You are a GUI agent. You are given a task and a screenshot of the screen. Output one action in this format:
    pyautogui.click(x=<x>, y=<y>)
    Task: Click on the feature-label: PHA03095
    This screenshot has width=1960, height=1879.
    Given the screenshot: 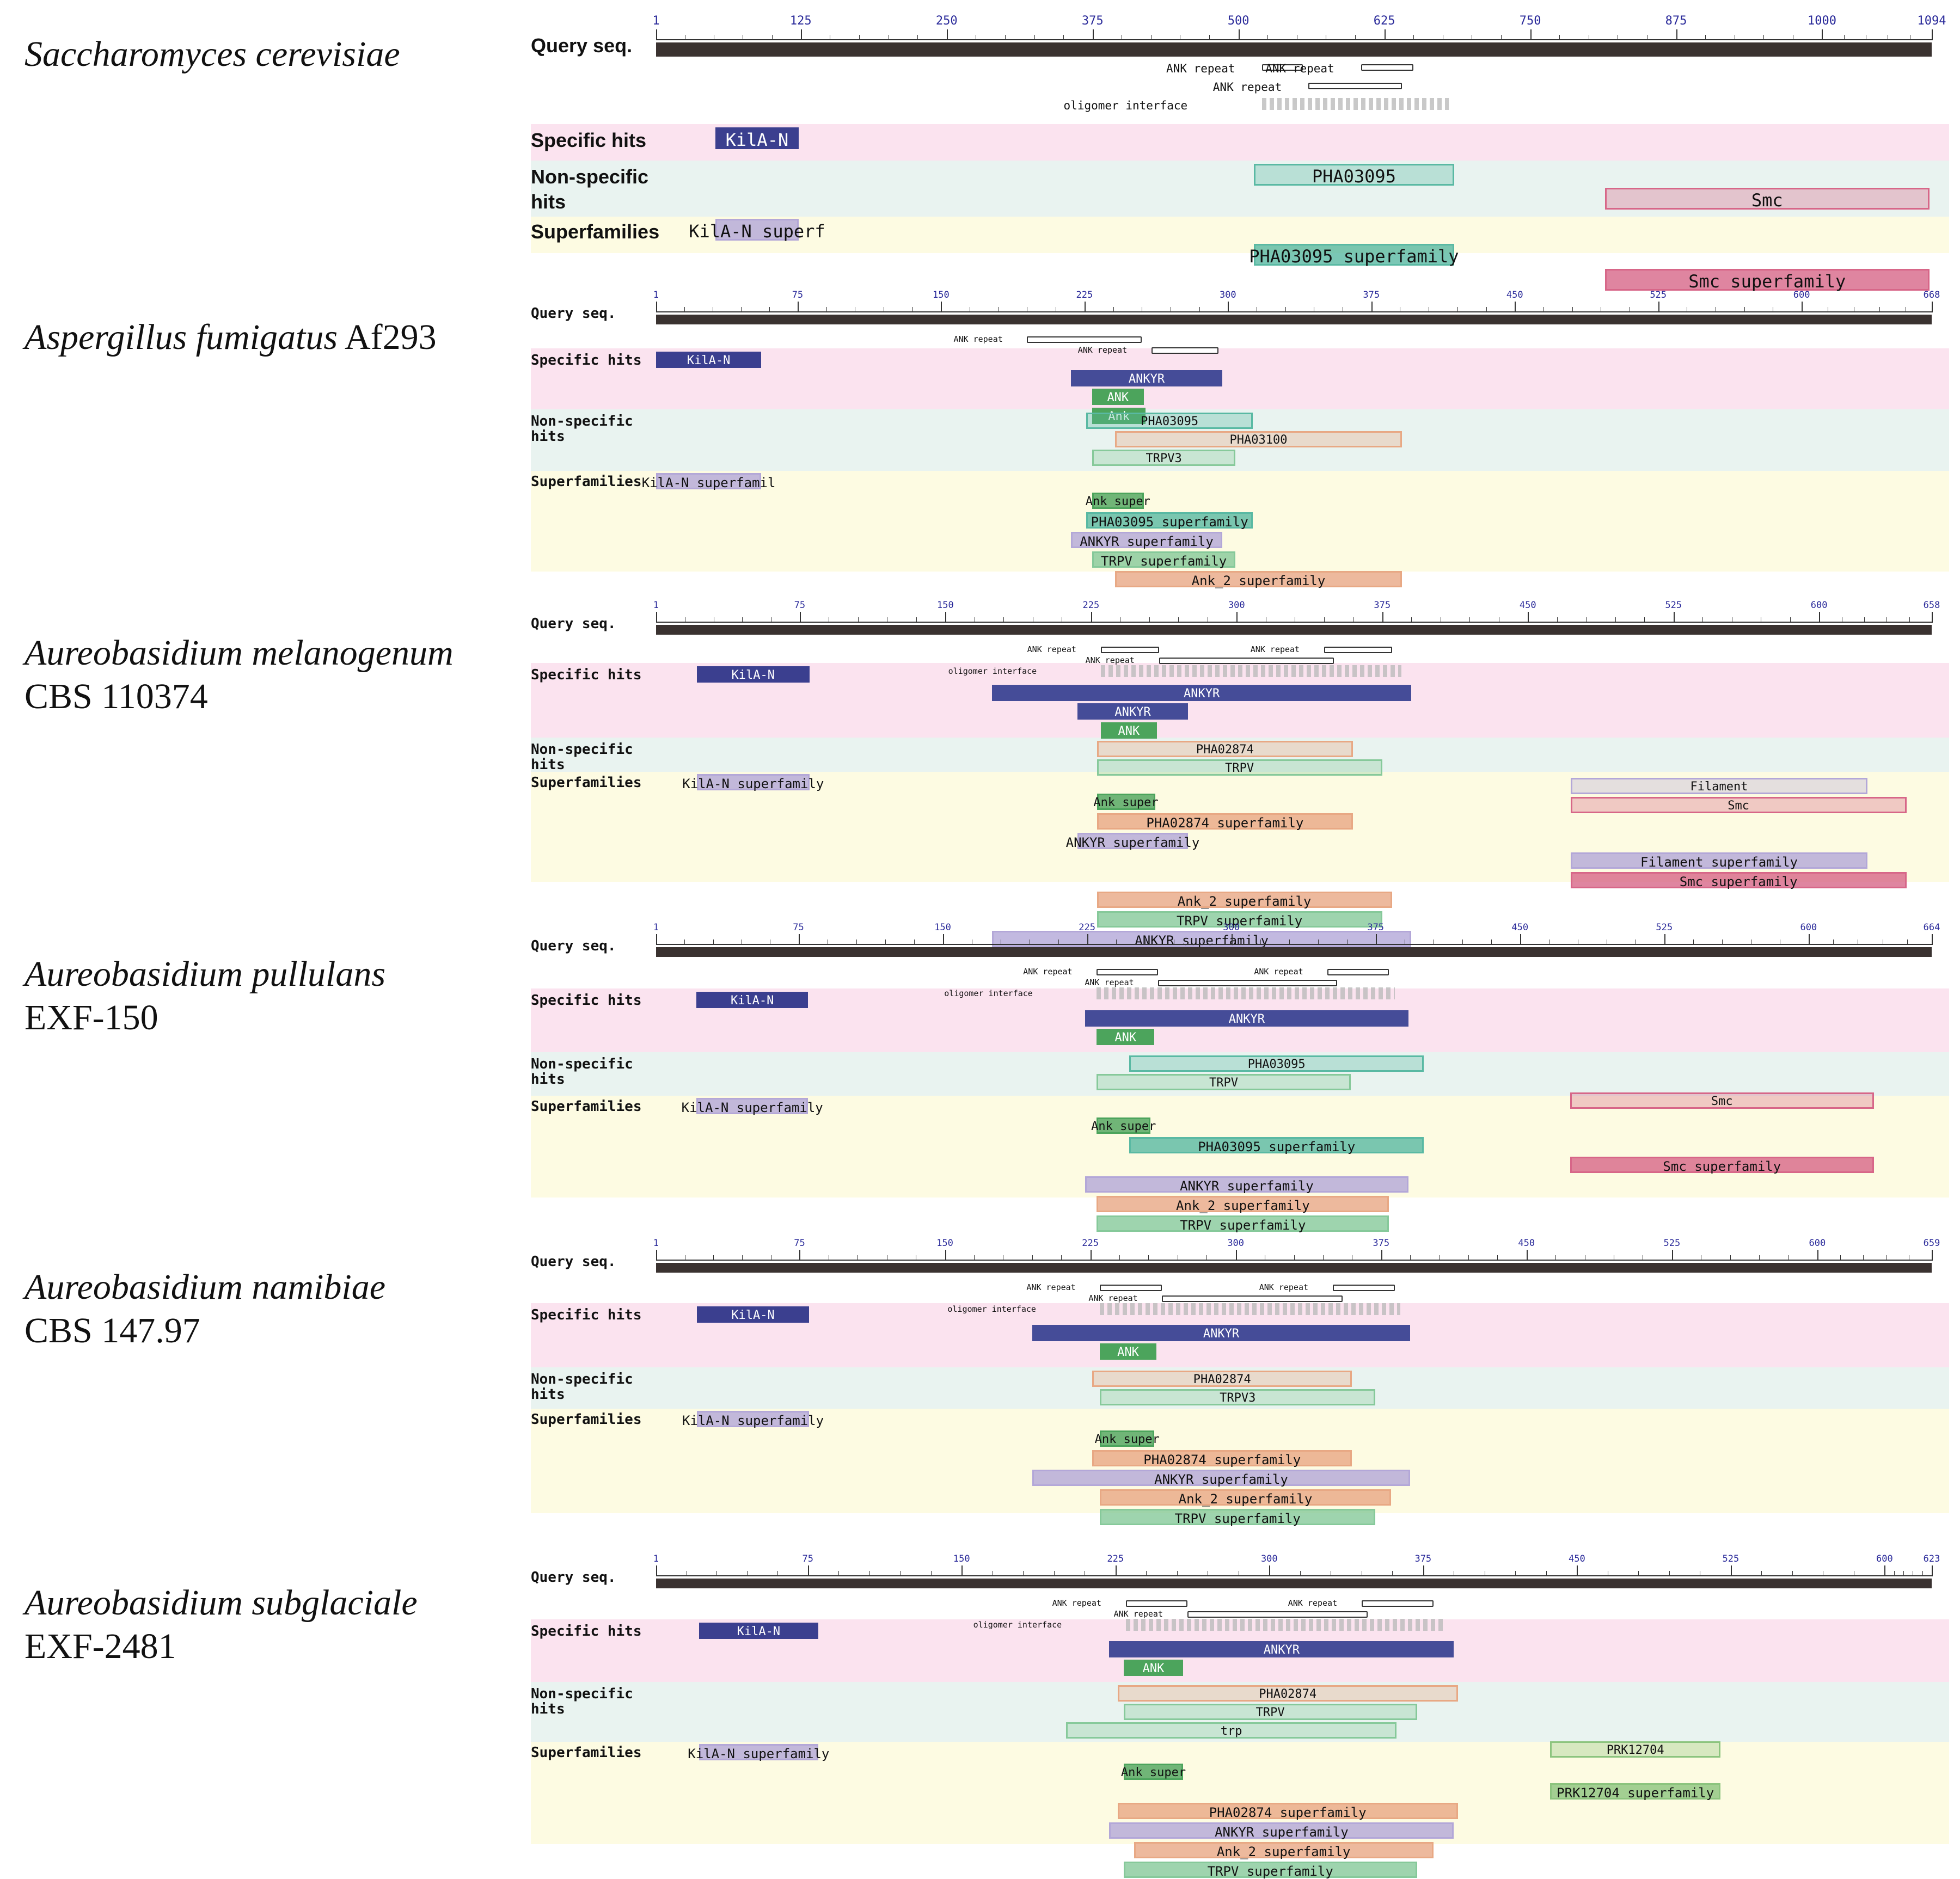 What is the action you would take?
    pyautogui.click(x=1354, y=177)
    